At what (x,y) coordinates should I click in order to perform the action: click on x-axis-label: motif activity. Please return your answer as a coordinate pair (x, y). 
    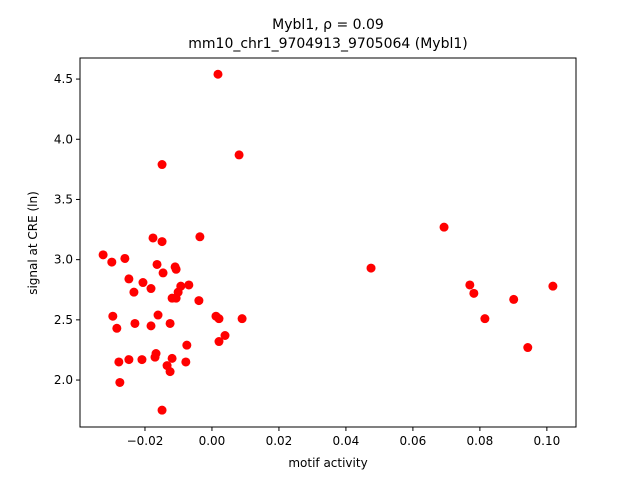
    Looking at the image, I should click on (327, 463).